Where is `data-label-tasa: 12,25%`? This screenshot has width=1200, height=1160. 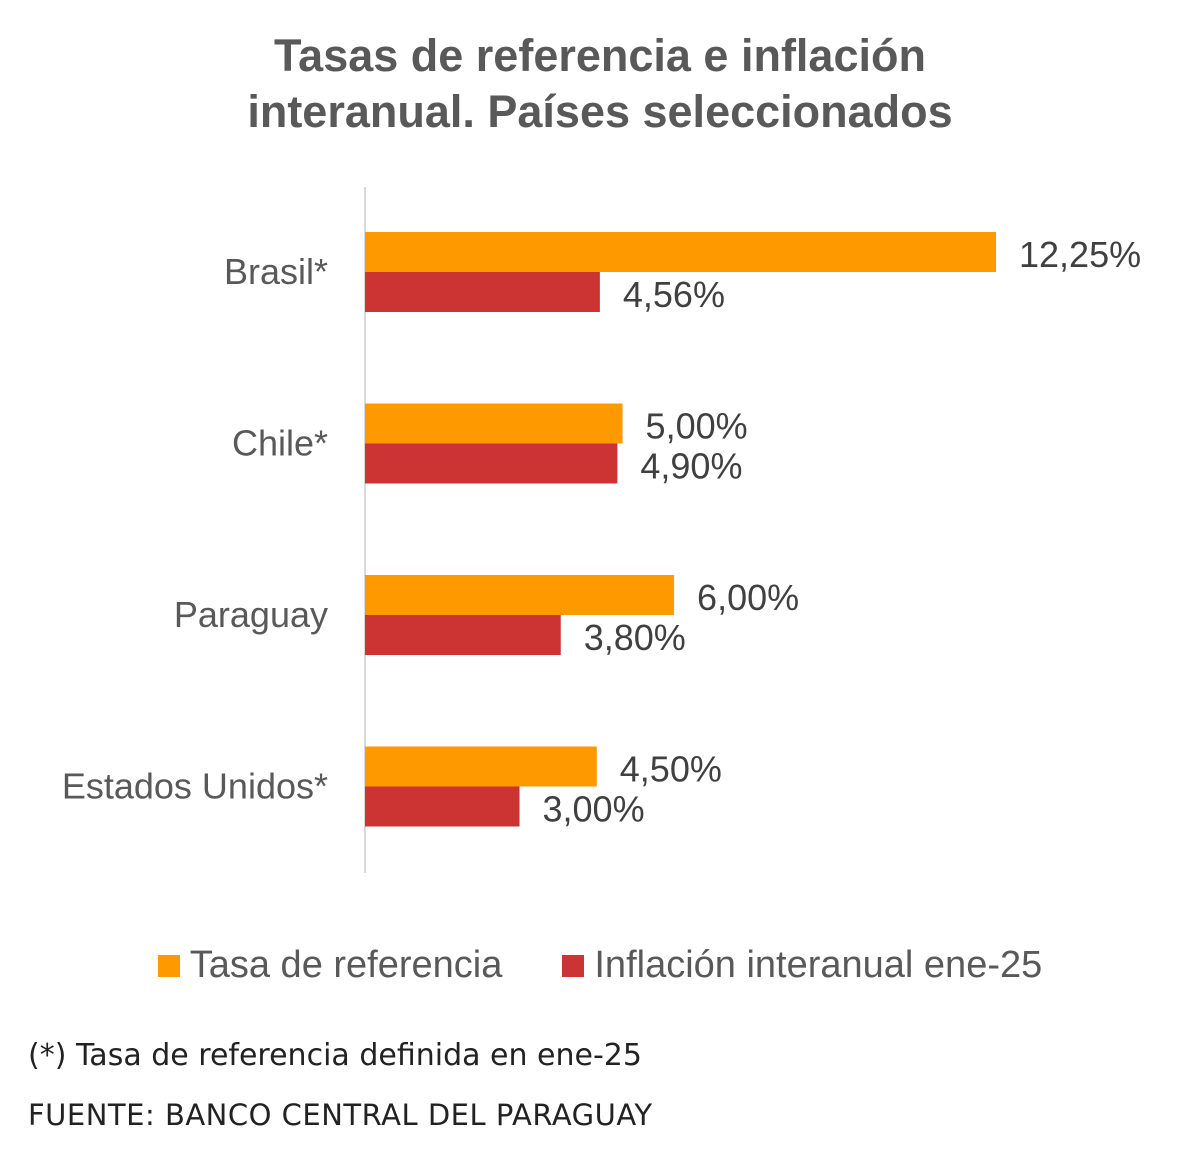 data-label-tasa: 12,25% is located at coordinates (1080, 254).